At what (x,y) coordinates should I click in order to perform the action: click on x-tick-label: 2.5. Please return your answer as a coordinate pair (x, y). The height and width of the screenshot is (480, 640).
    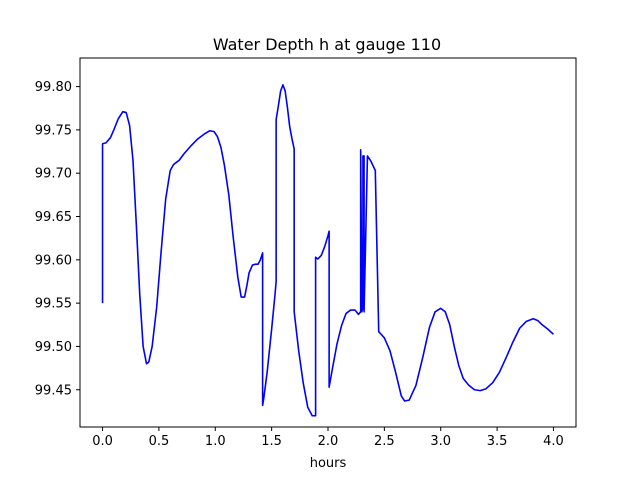
    Looking at the image, I should click on (384, 441).